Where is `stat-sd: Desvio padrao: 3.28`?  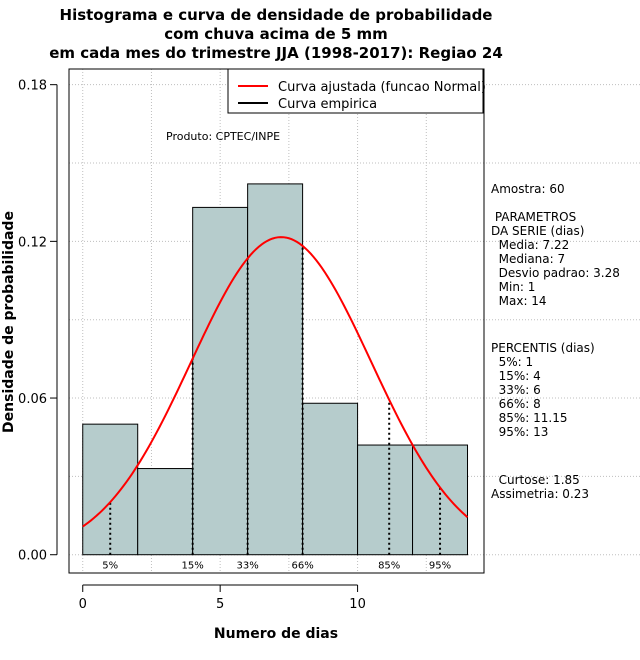 stat-sd: Desvio padrao: 3.28 is located at coordinates (555, 273).